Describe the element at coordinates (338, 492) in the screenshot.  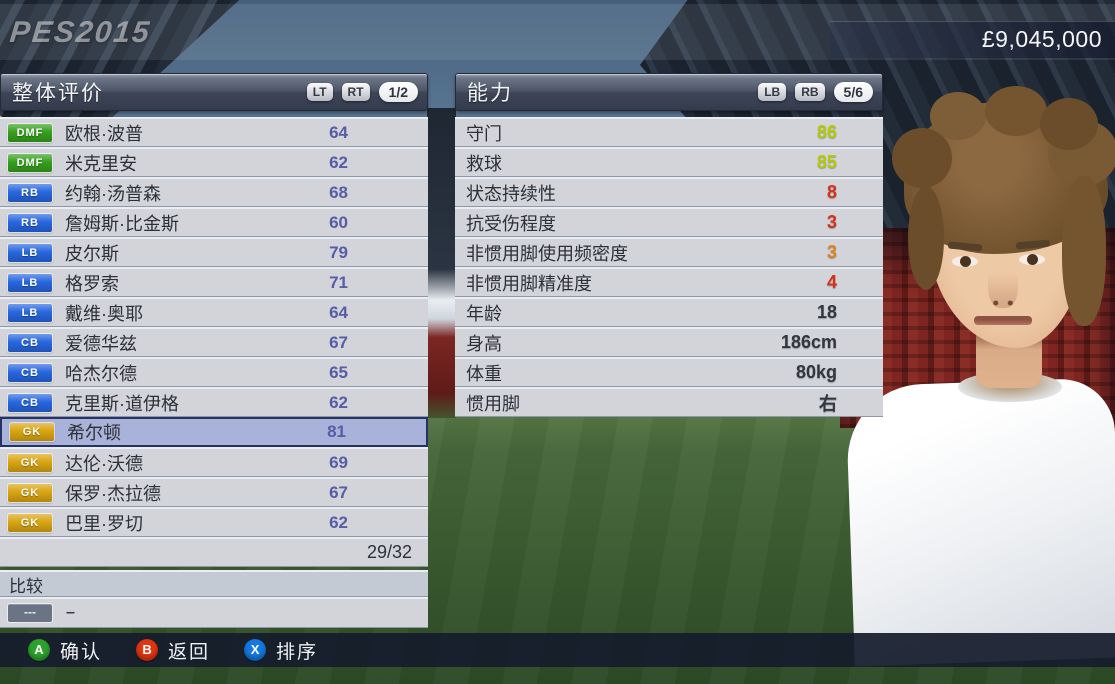
I see `player-rating: 67` at that location.